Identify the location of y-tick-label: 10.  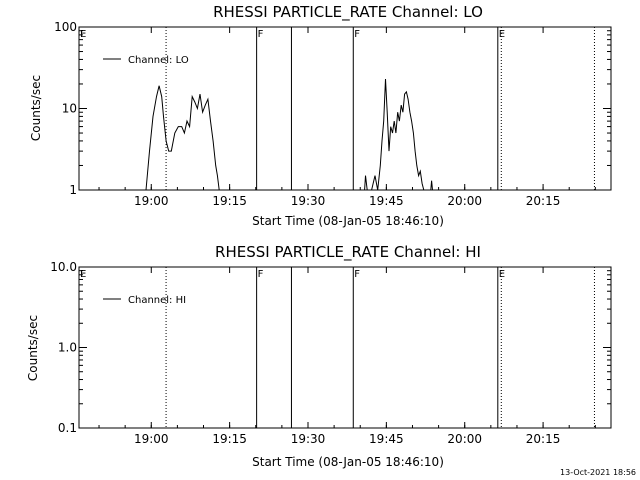
(69, 109).